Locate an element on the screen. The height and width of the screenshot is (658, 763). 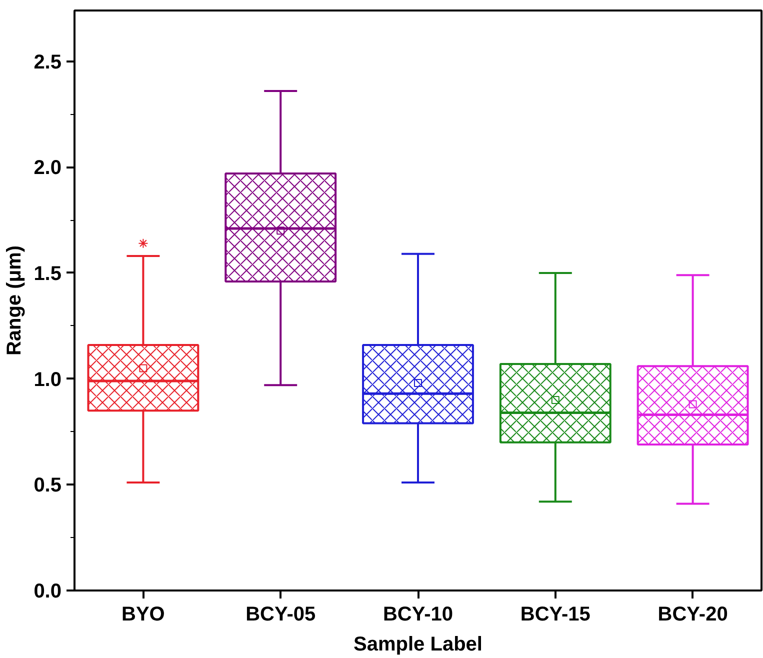
y-tick-label: 1.0 is located at coordinates (48, 379).